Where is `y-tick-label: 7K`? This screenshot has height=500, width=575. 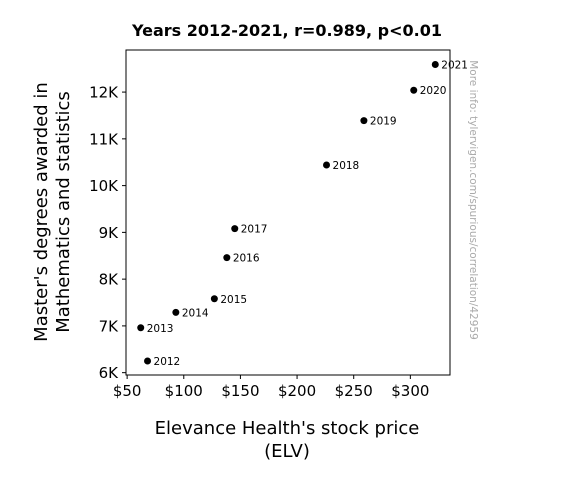 y-tick-label: 7K is located at coordinates (109, 326).